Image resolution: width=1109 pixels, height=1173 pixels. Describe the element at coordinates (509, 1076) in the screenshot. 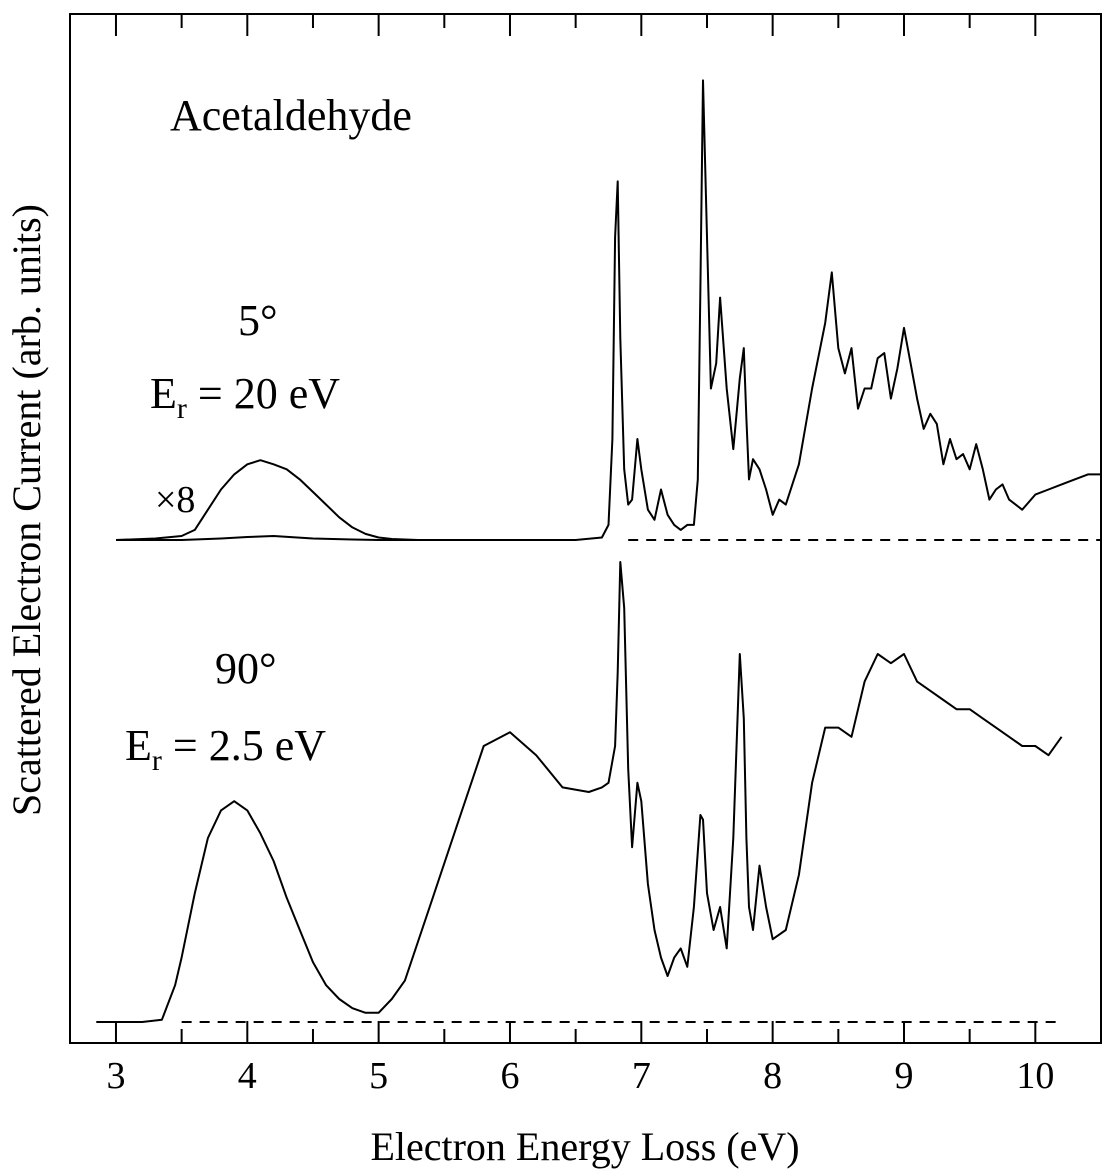

I see `x-tick-label: 6` at that location.